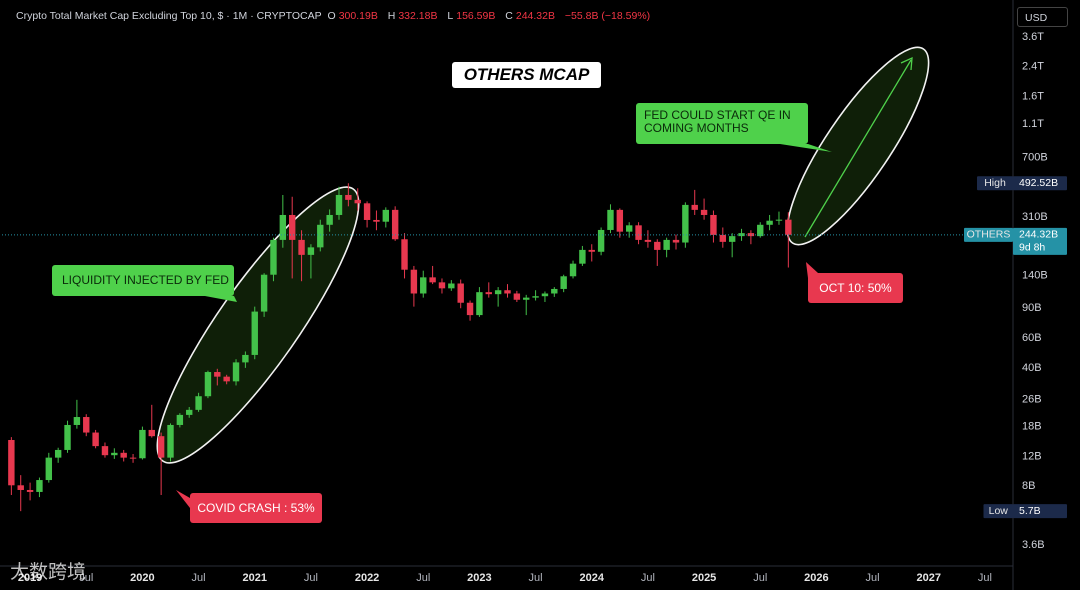 The width and height of the screenshot is (1080, 590). I want to click on y-tick-label: 18B, so click(1032, 426).